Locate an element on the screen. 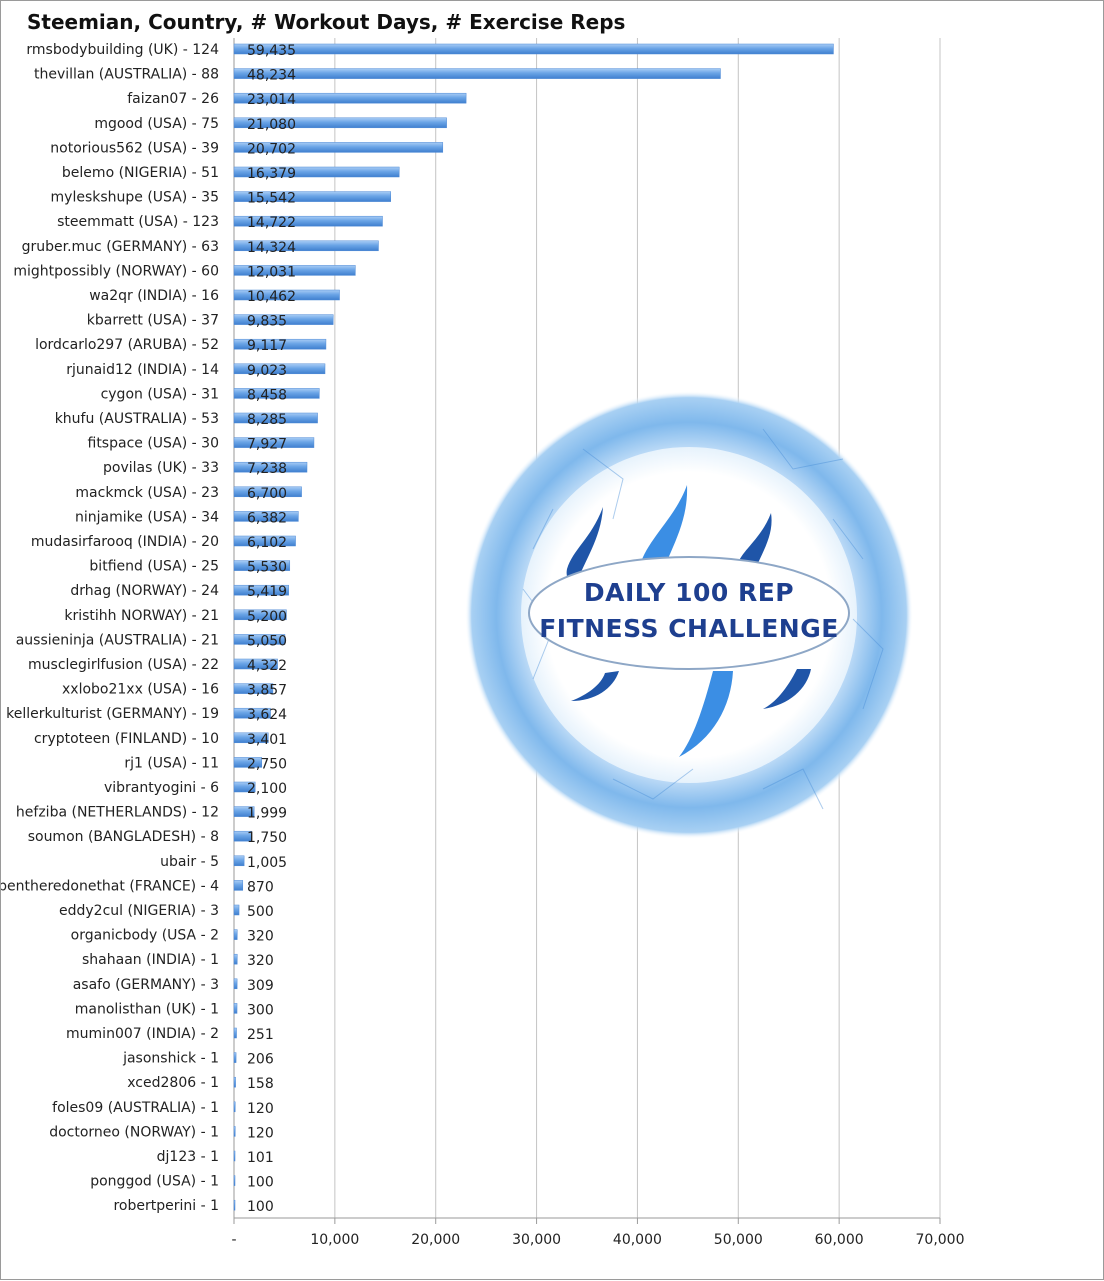 The height and width of the screenshot is (1281, 1104). y-category-label: eddy2cul (NIGERIA) - 3 is located at coordinates (139, 911).